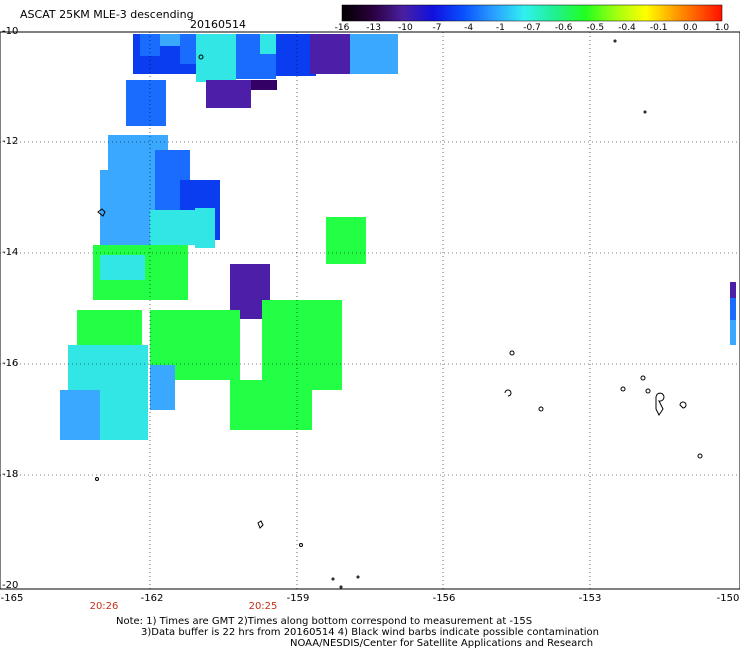 Image resolution: width=740 pixels, height=650 pixels. What do you see at coordinates (728, 598) in the screenshot?
I see `lon-label: -150` at bounding box center [728, 598].